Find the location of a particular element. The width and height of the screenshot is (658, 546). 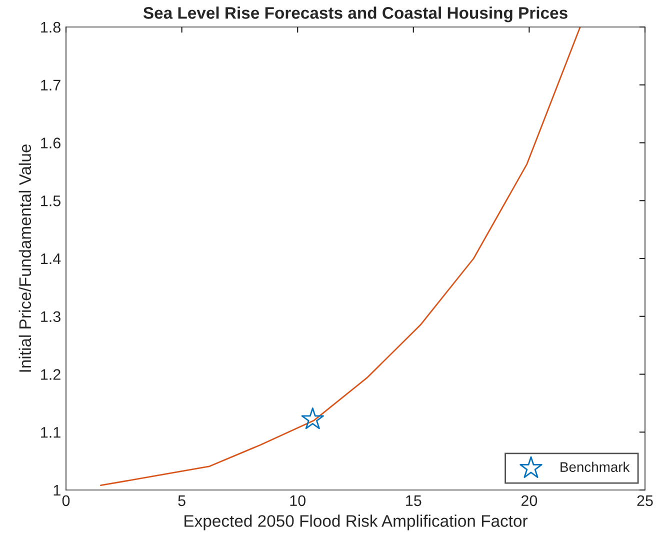

y-tick-label: 1.5 is located at coordinates (50, 201).